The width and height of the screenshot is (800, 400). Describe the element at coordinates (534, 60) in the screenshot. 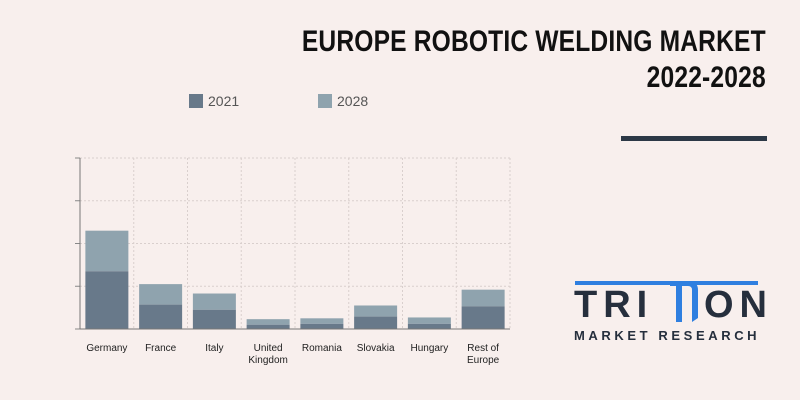

I see `chart-title: EUROPE ROBOTIC WELDING MARKET 2022-2028` at that location.